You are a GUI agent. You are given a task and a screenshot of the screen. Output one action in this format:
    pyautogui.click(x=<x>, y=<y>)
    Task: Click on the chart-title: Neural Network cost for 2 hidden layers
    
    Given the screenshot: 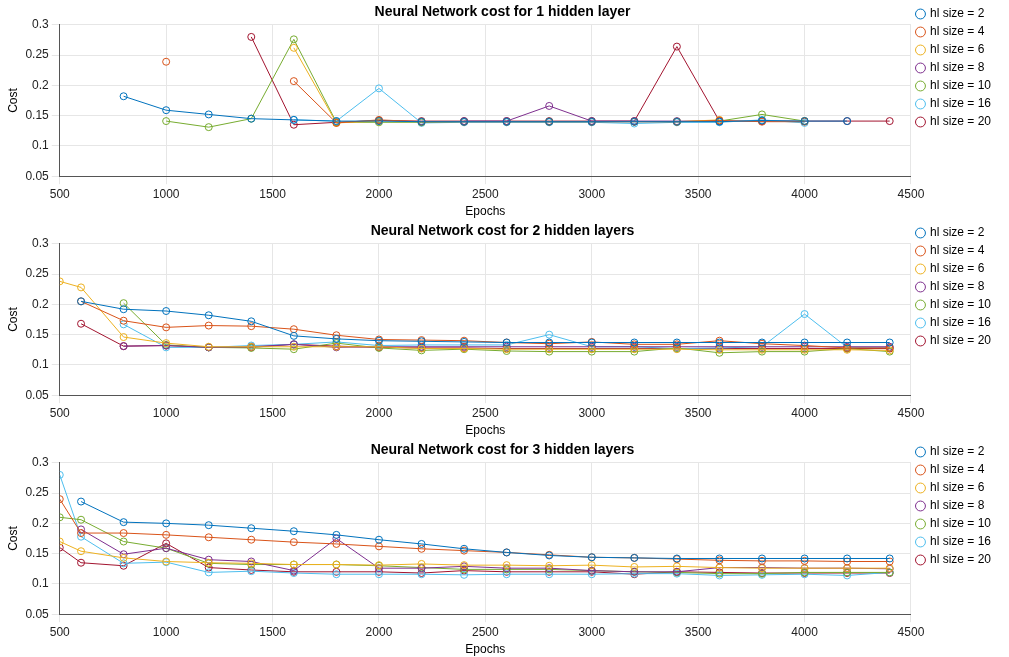 What is the action you would take?
    pyautogui.click(x=502, y=230)
    